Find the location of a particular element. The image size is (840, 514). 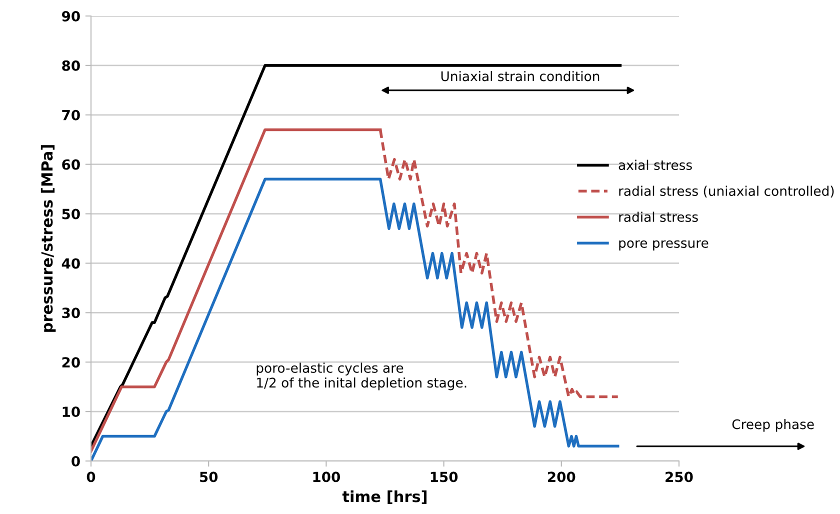

legend-label: pore pressure is located at coordinates (663, 245).